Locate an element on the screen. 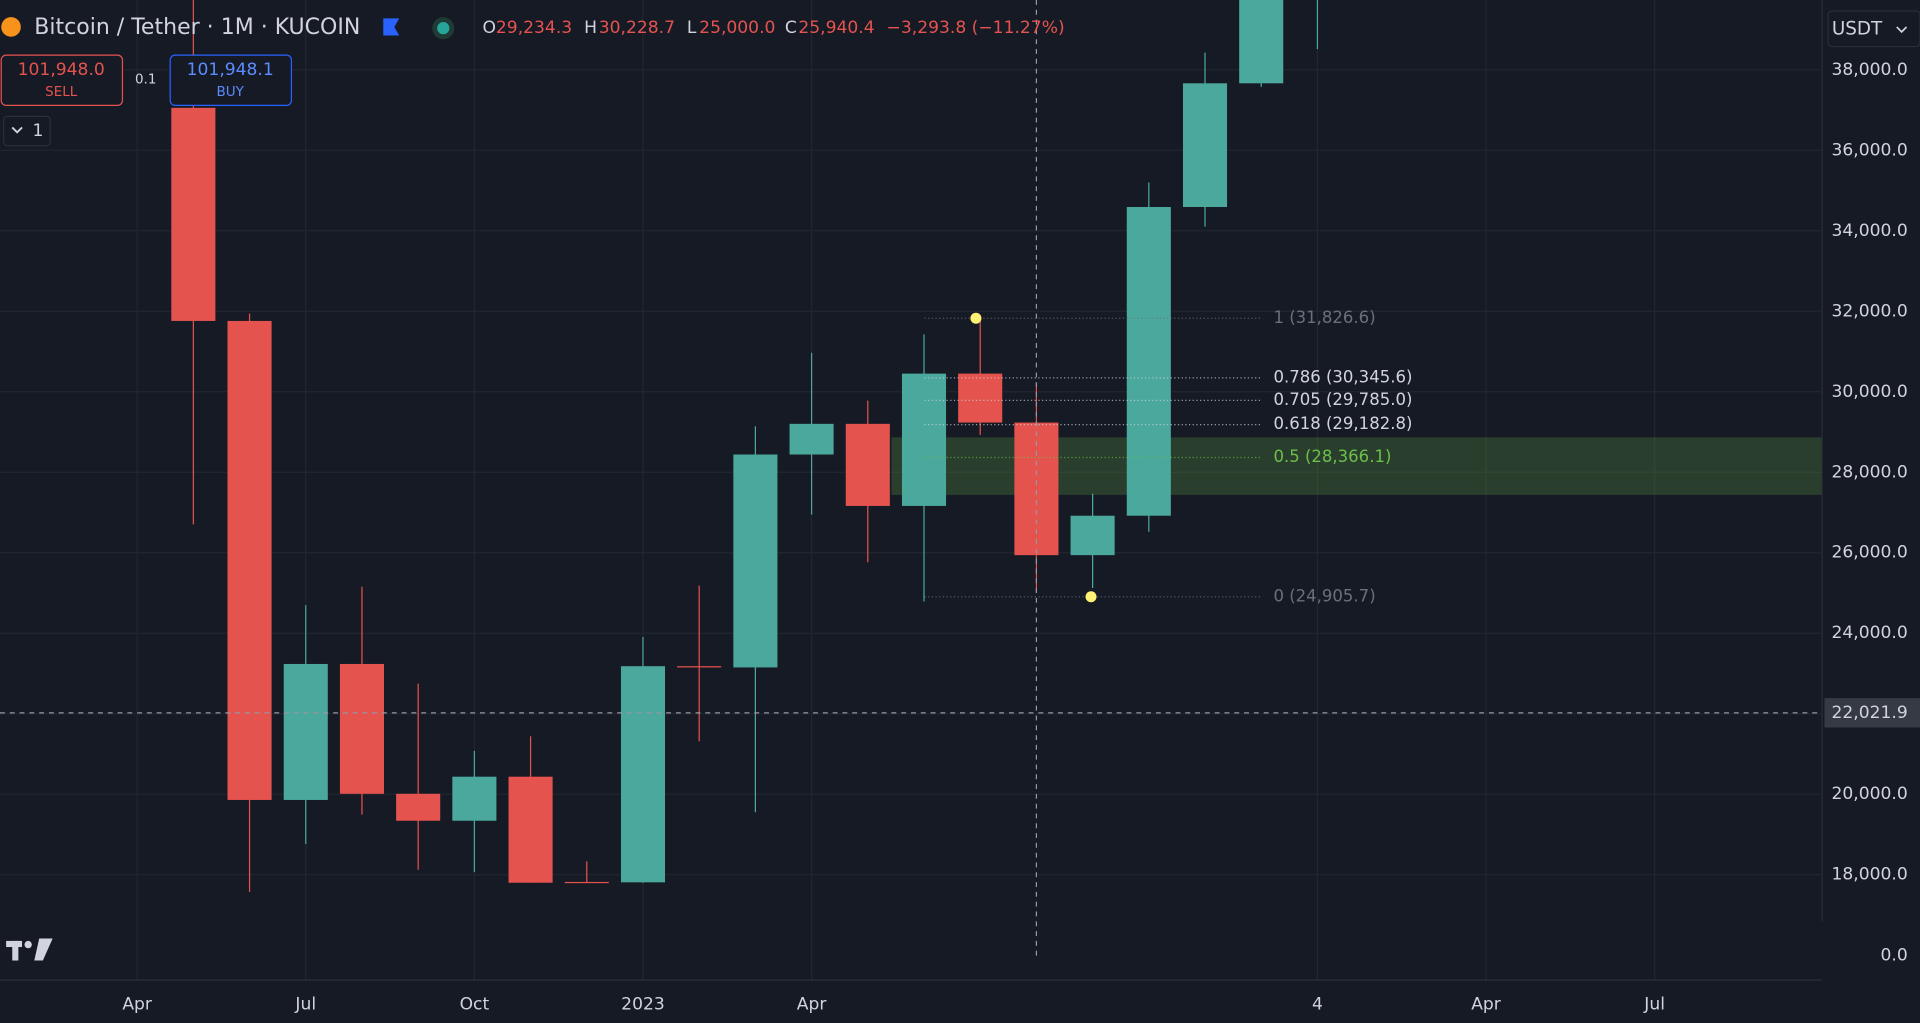 The width and height of the screenshot is (1920, 1023). currency-select is located at coordinates (1873, 29).